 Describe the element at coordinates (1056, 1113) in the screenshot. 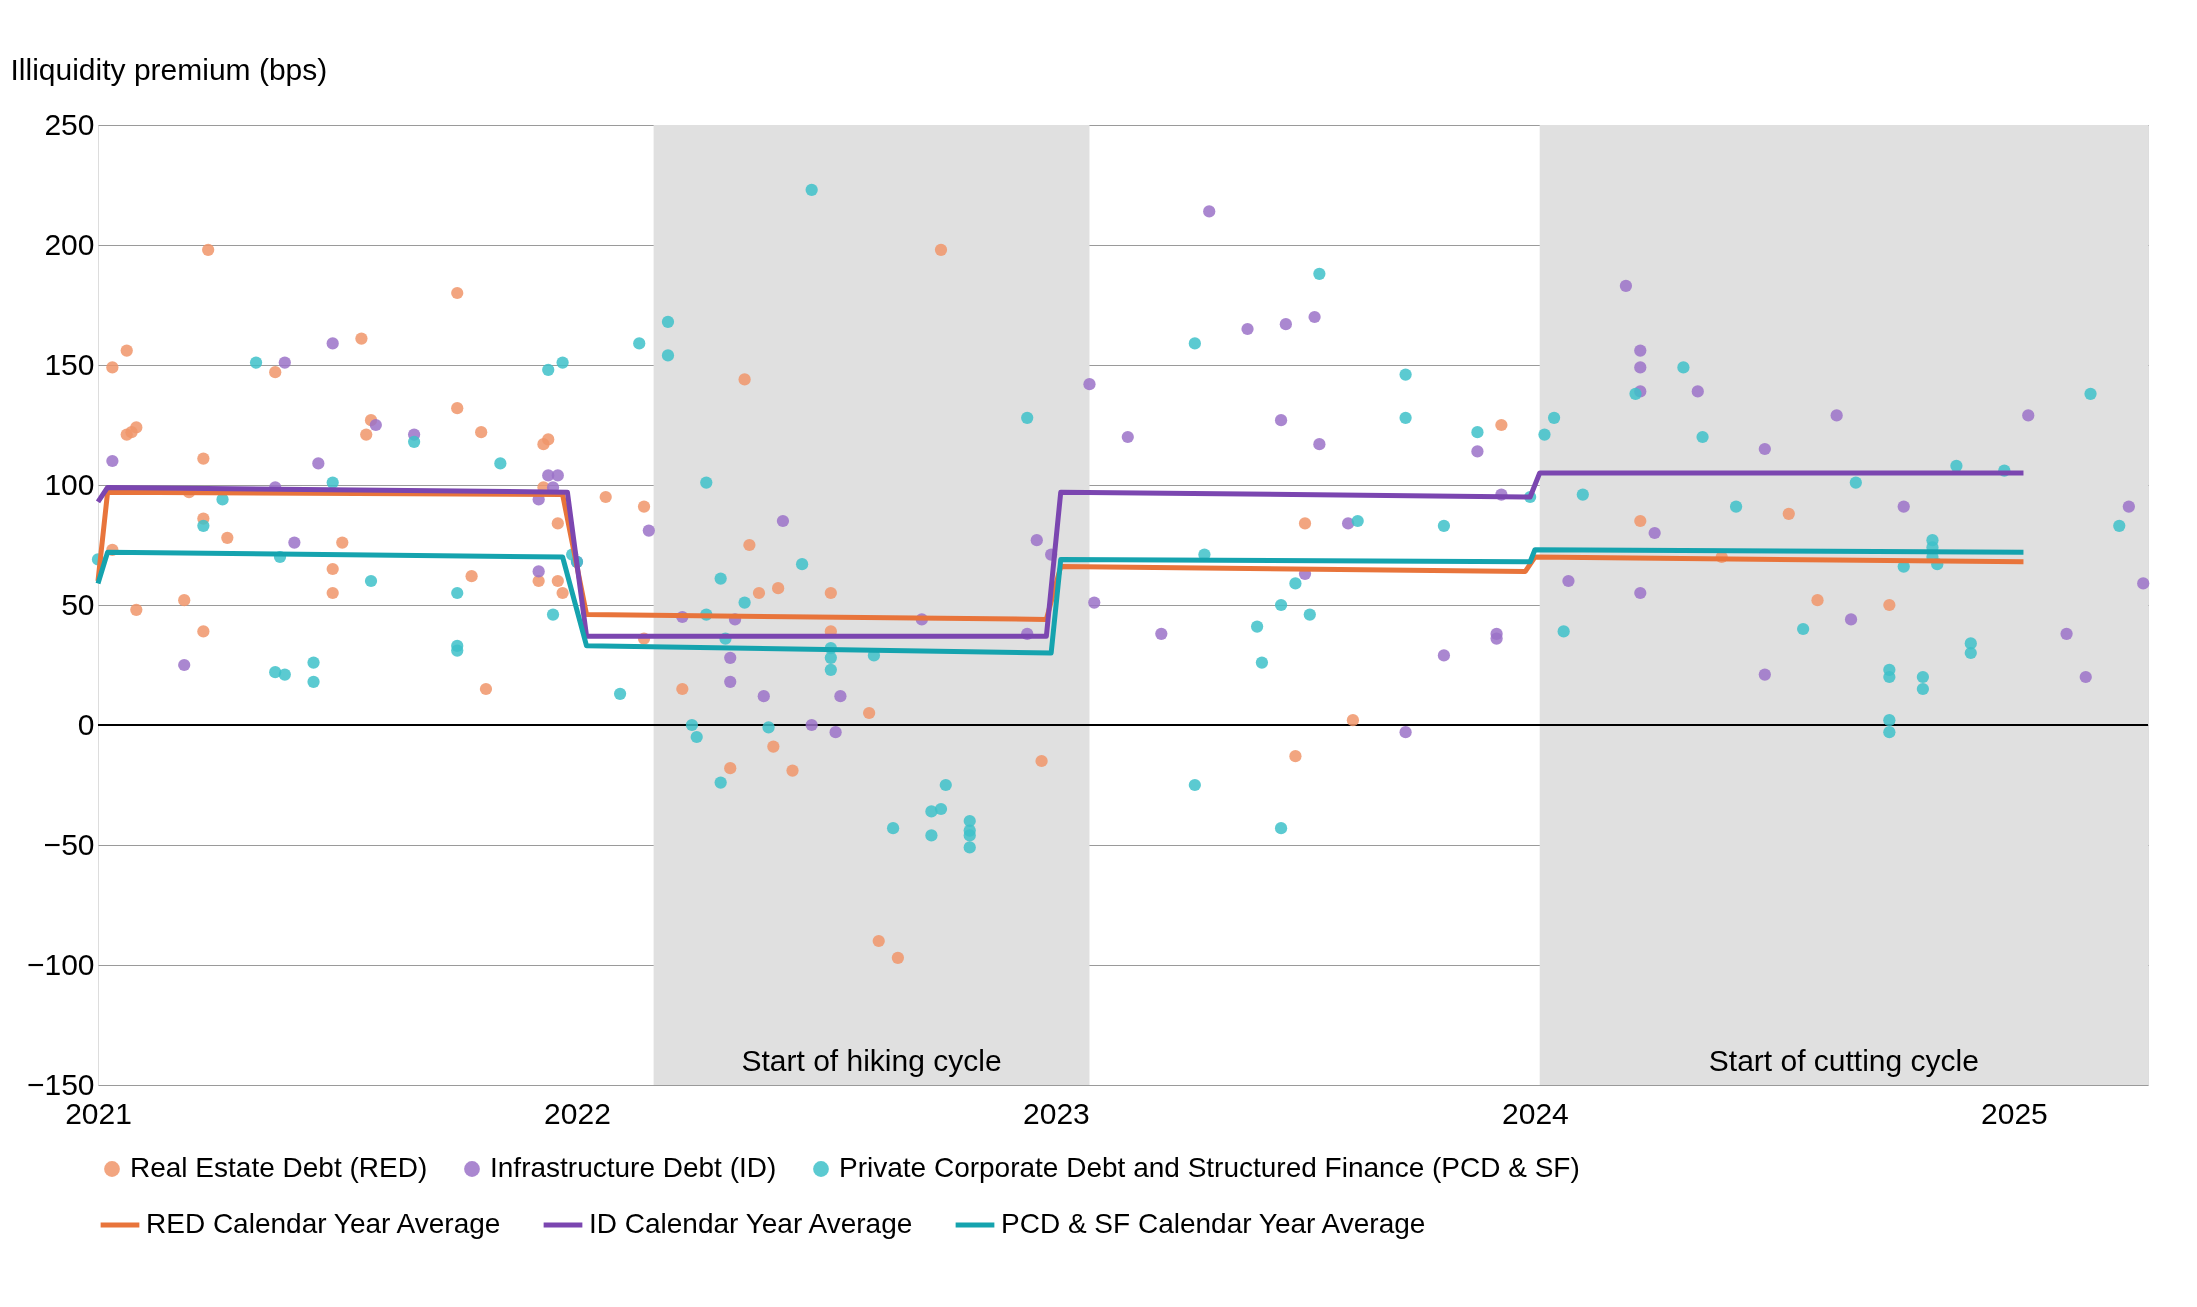

I see `x-tick-label: 2023` at that location.